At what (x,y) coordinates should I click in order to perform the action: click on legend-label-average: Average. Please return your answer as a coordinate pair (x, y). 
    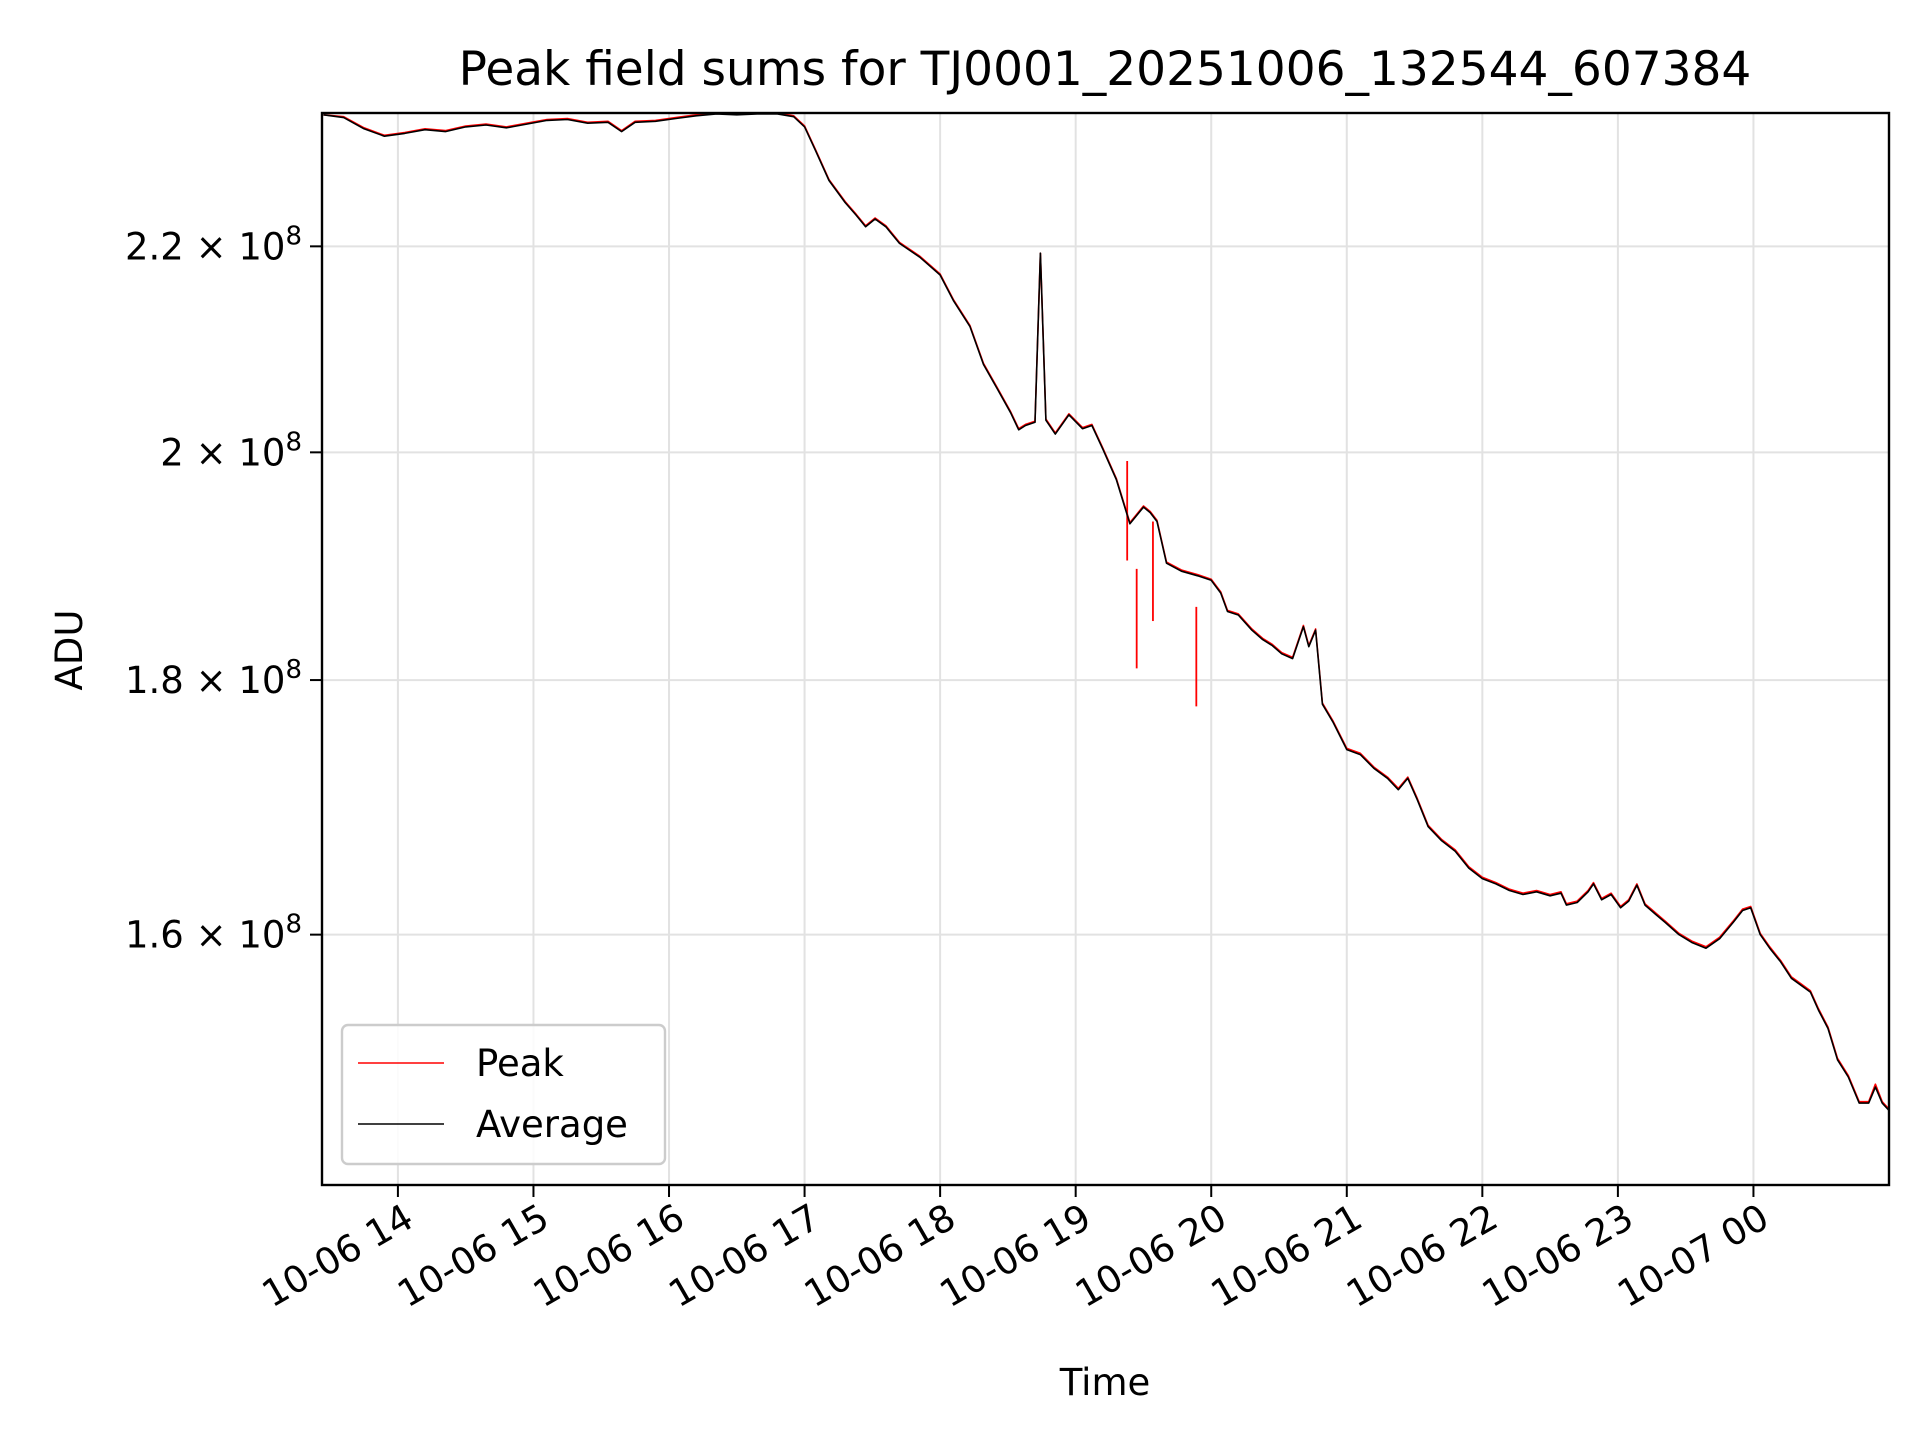
    Looking at the image, I should click on (552, 1124).